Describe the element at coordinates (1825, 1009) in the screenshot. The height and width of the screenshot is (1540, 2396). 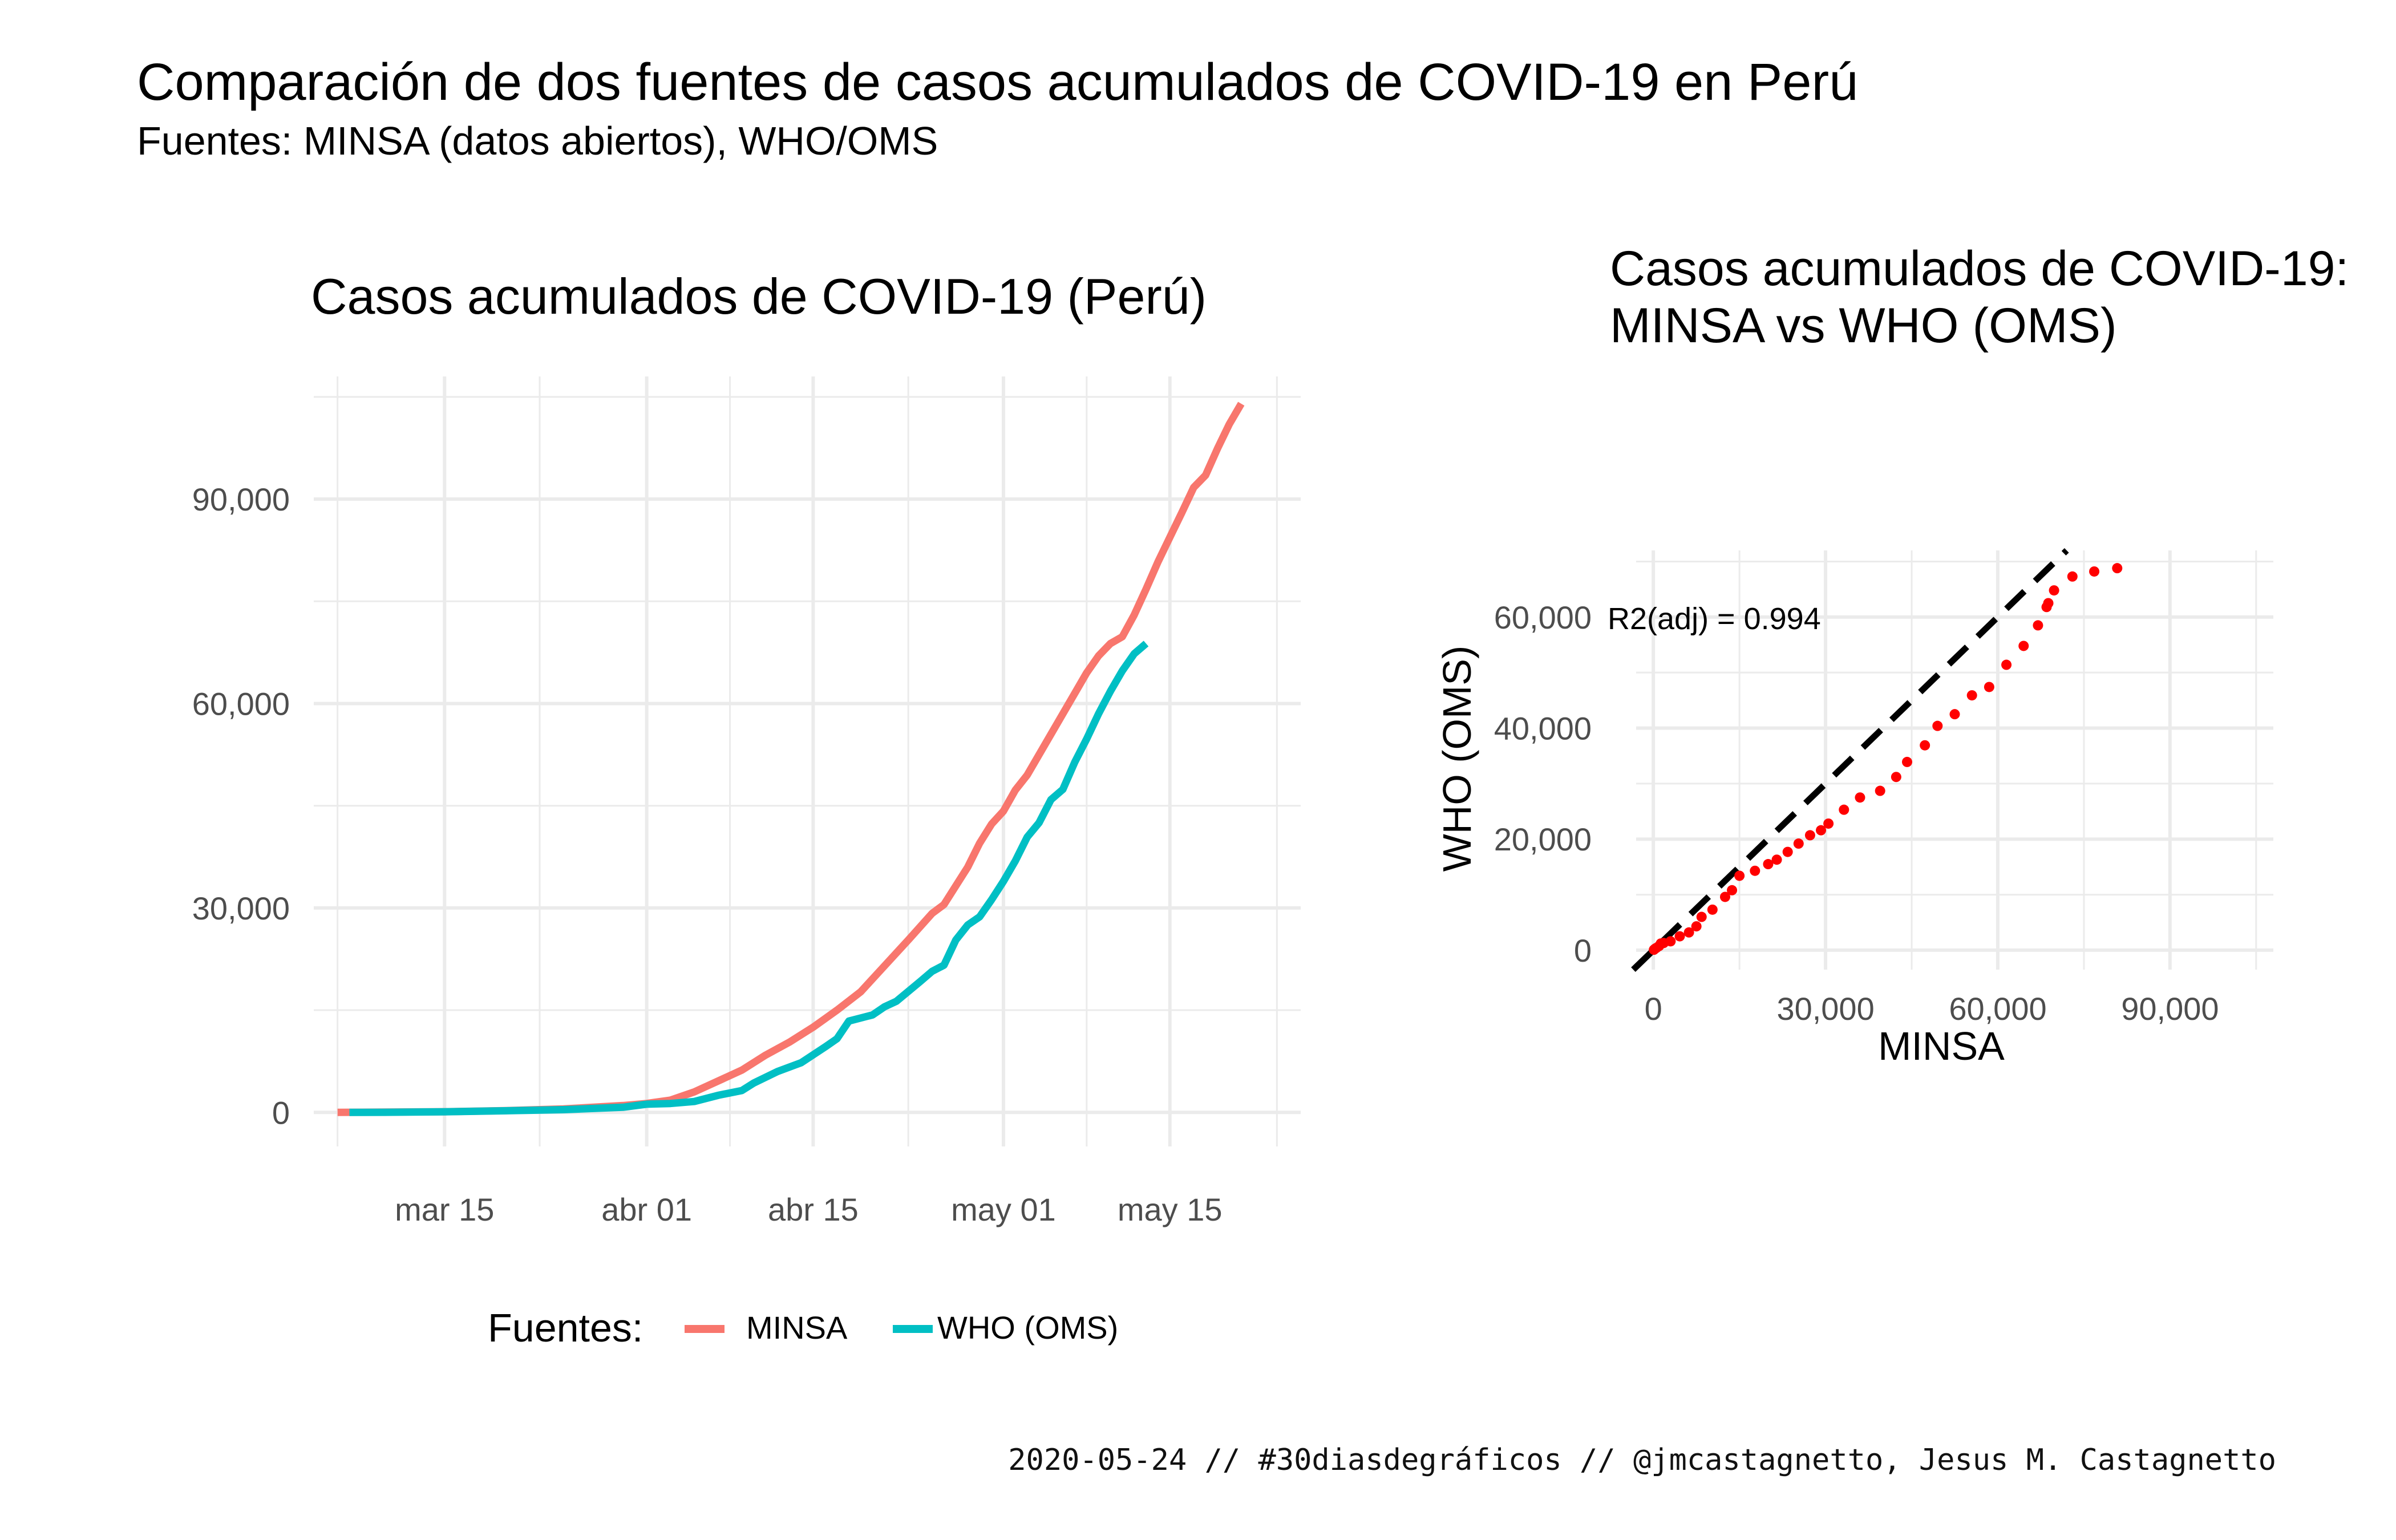
I see `x-tick-label: 30,000` at that location.